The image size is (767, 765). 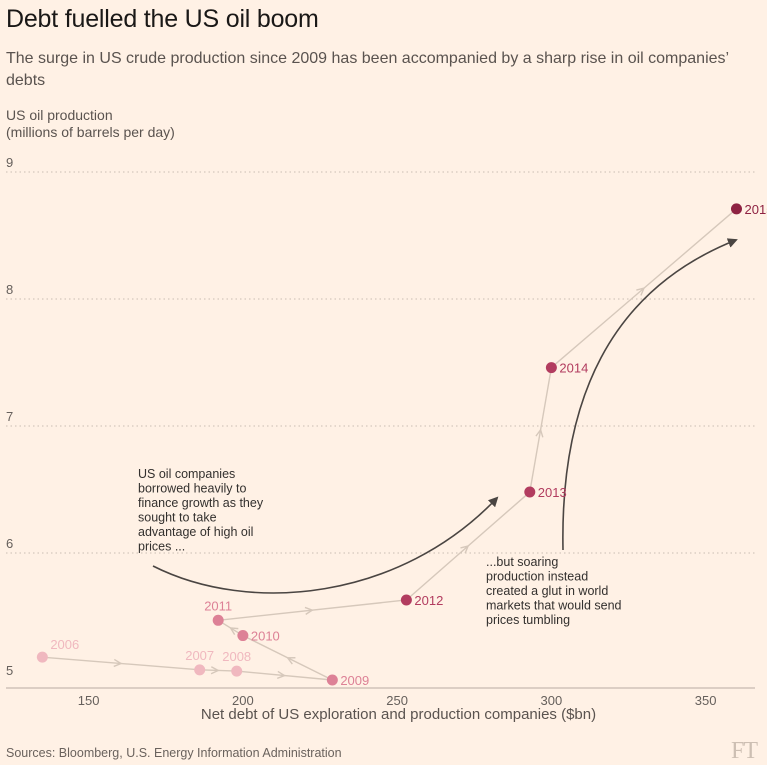 What do you see at coordinates (9, 543) in the screenshot?
I see `y-tick-label-6: 6` at bounding box center [9, 543].